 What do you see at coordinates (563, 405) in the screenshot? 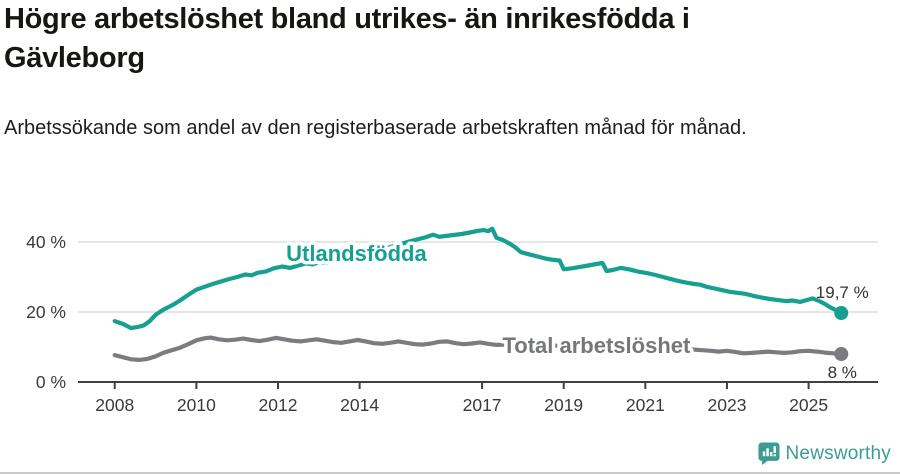
I see `x-tick-label: 2019` at bounding box center [563, 405].